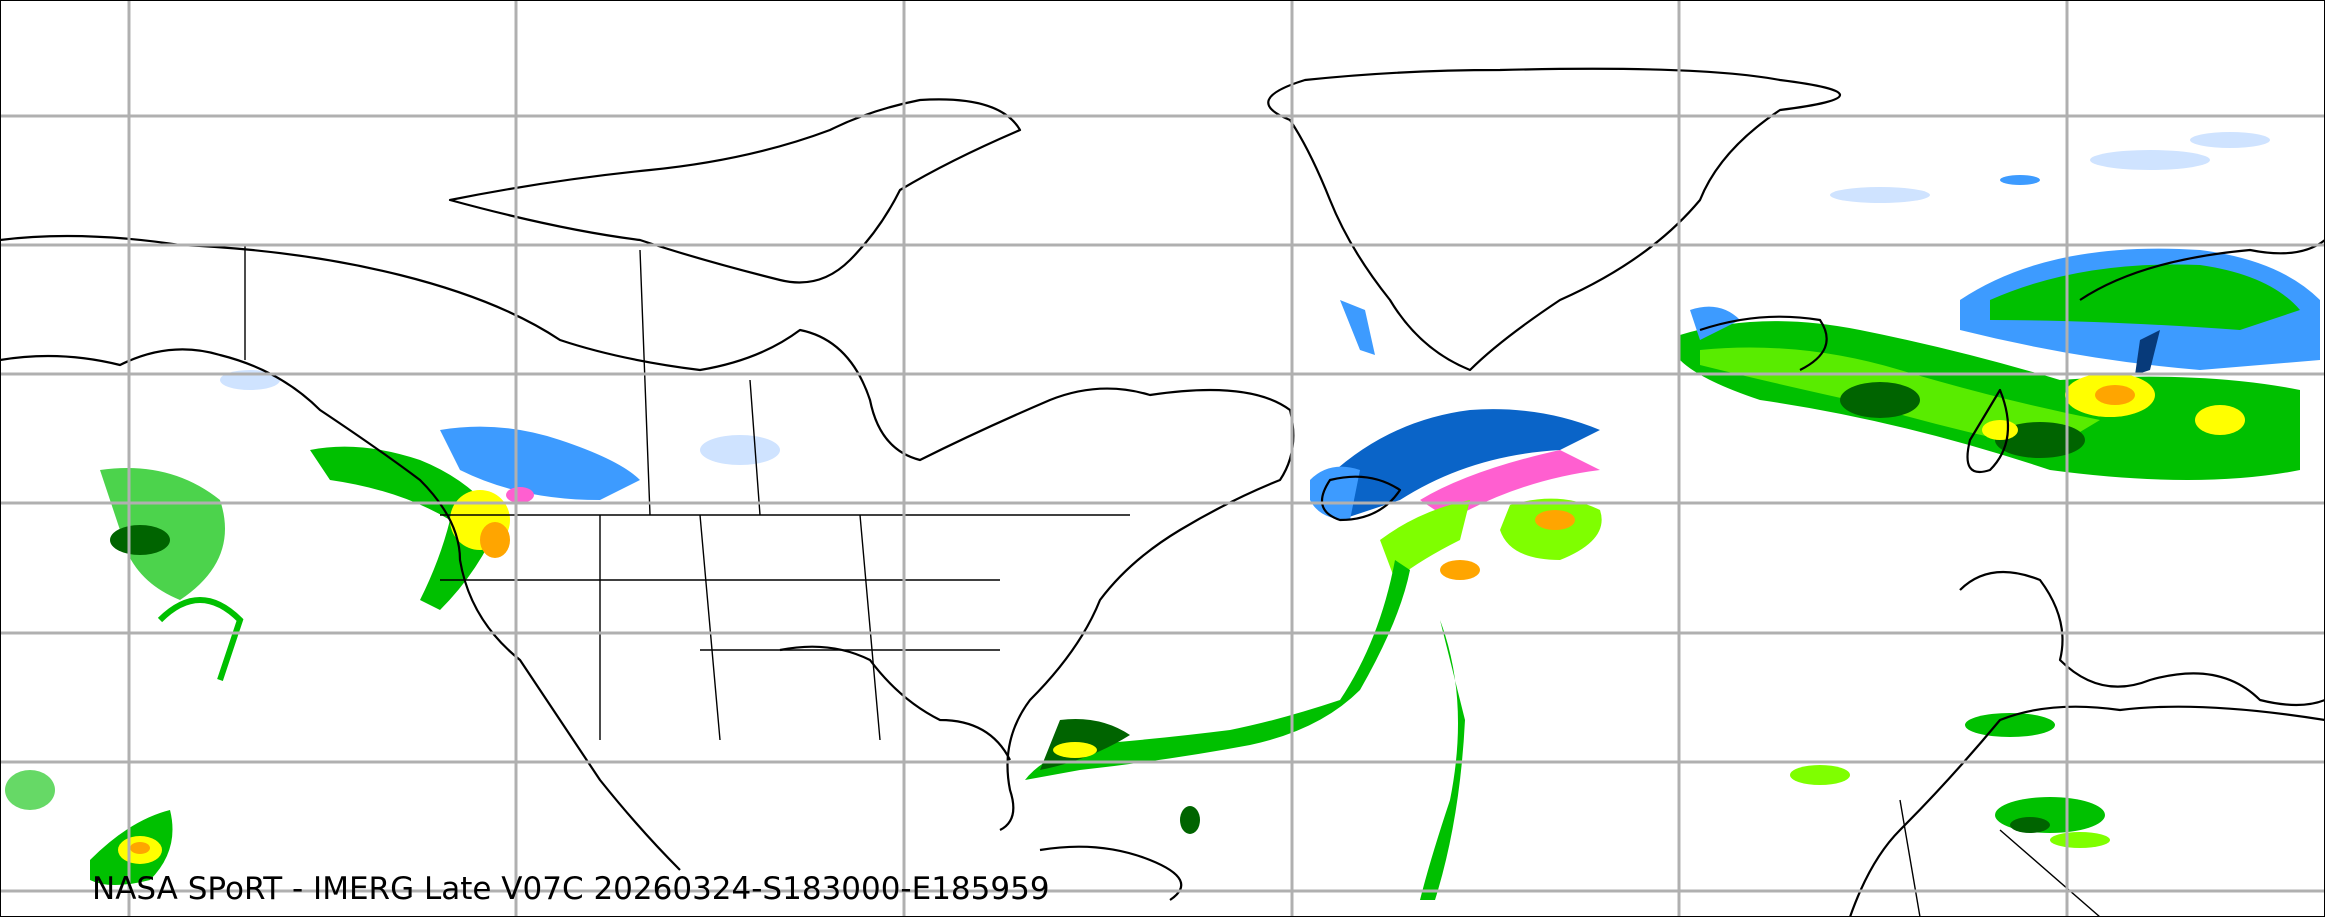 Image resolution: width=2325 pixels, height=917 pixels. I want to click on gulf-coast, so click(895, 703).